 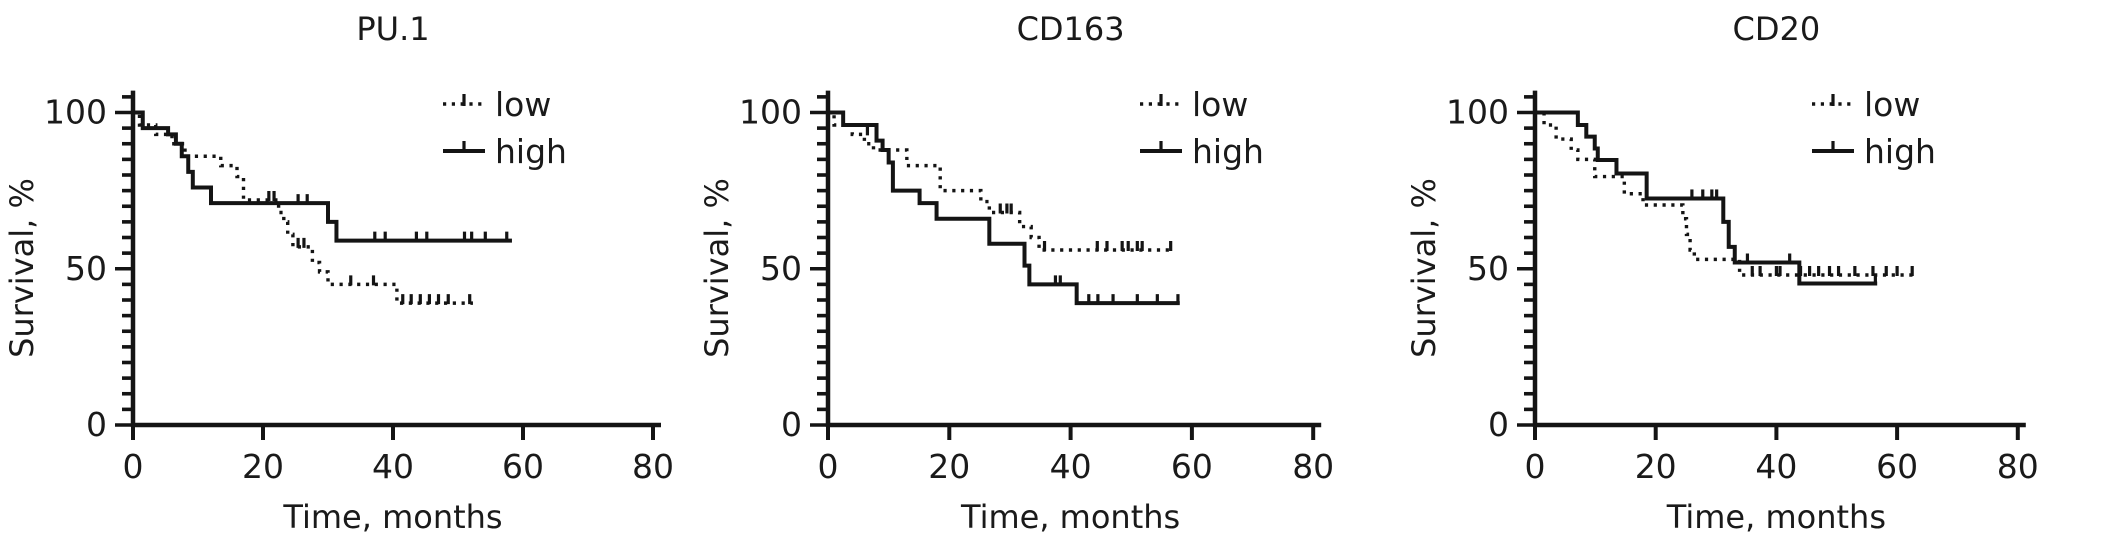 I want to click on panel-title: CD20, so click(x=1777, y=29).